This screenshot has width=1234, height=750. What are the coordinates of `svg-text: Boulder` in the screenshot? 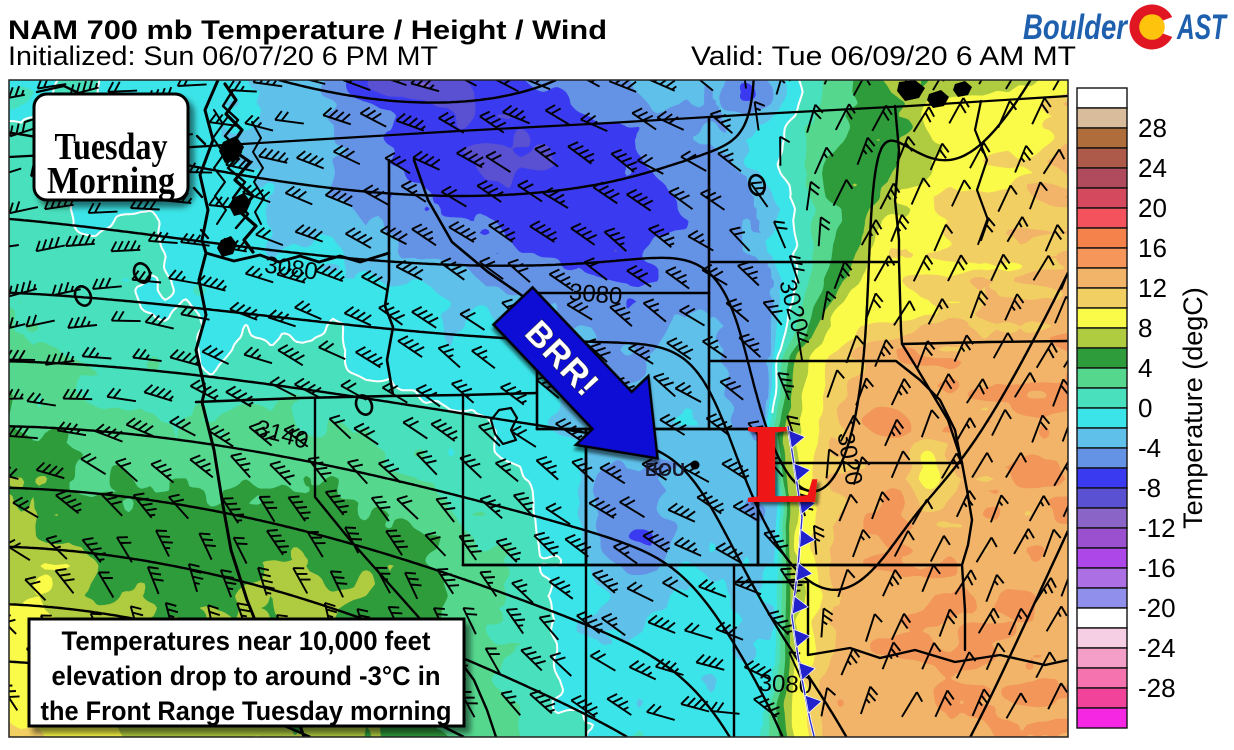 It's located at (1076, 27).